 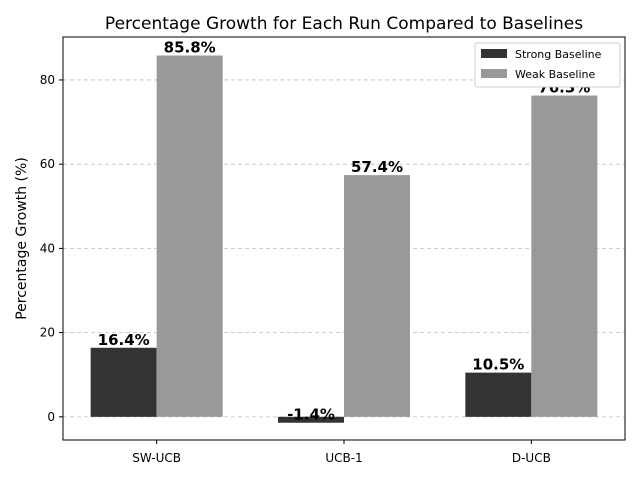 What do you see at coordinates (51, 417) in the screenshot?
I see `y-tick-label: 0` at bounding box center [51, 417].